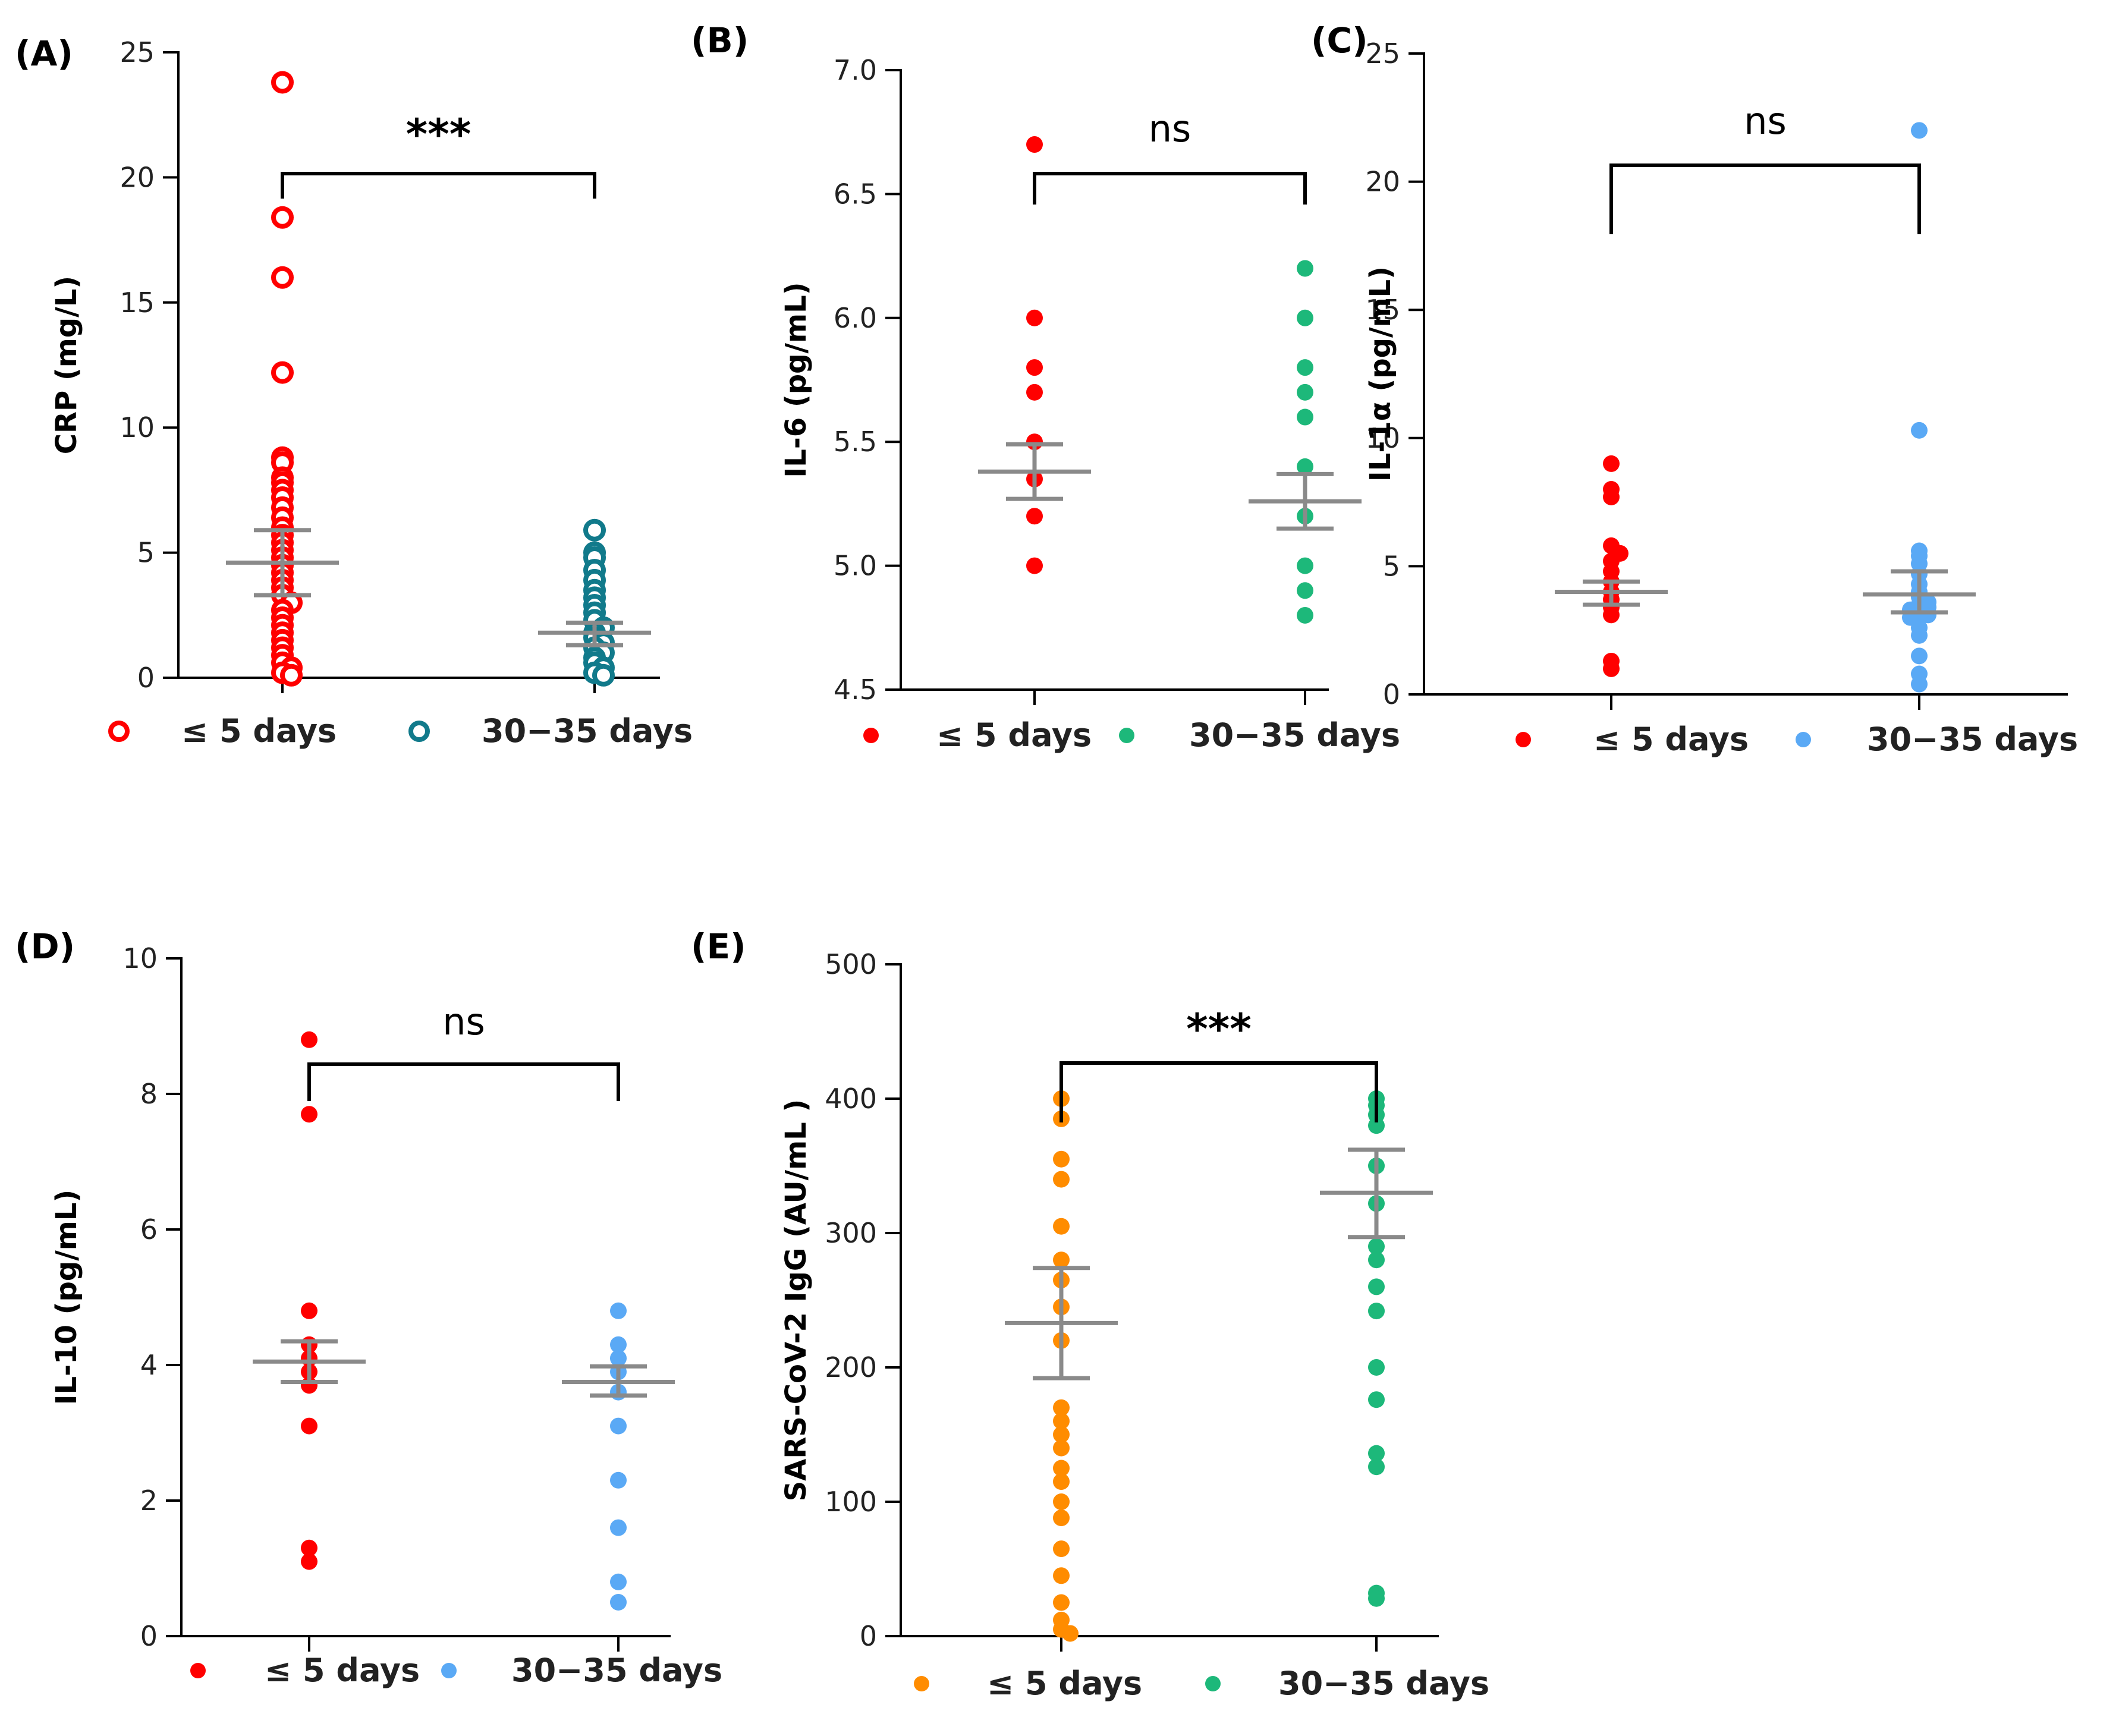  Describe the element at coordinates (851, 1233) in the screenshot. I see `y-tick-label: 300` at that location.